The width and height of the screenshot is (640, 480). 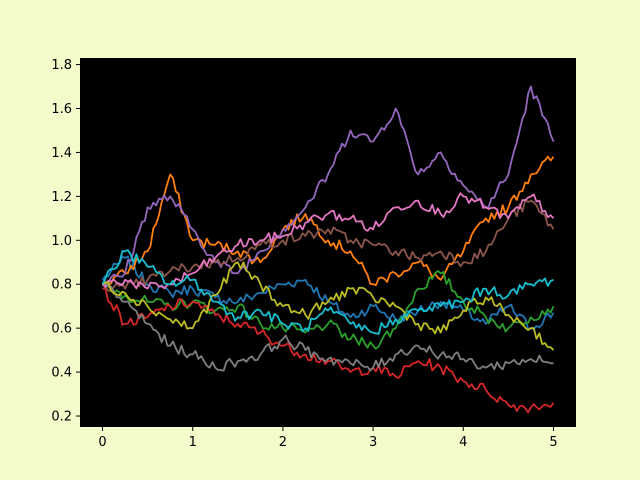 I want to click on y-tick-label: 0.4, so click(x=61, y=373).